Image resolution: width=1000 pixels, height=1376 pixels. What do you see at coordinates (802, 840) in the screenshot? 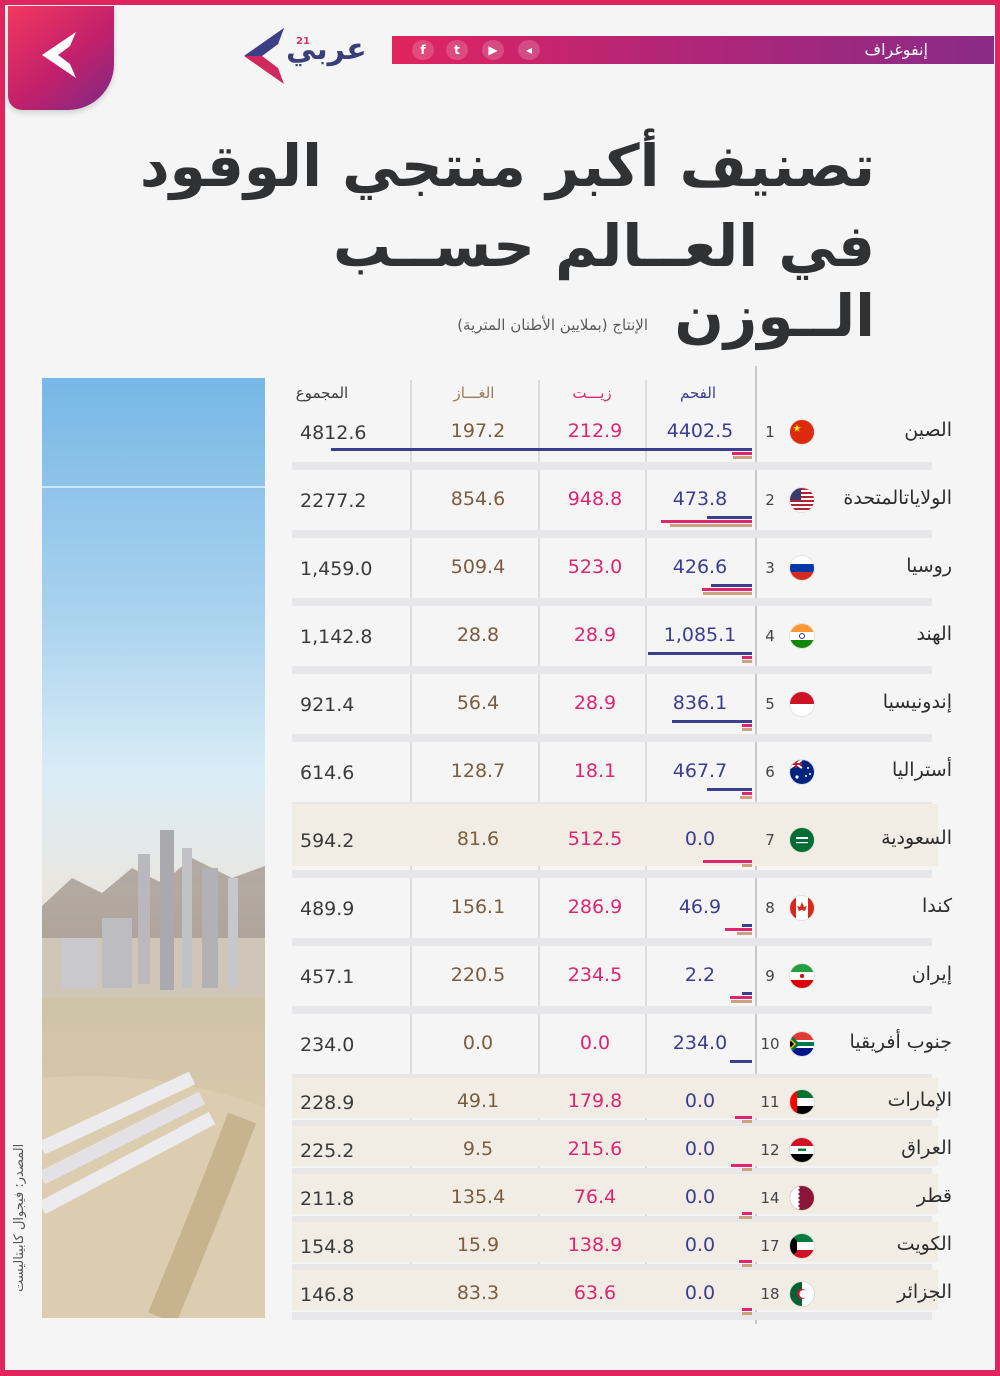
I see `flag-saudi-icon` at bounding box center [802, 840].